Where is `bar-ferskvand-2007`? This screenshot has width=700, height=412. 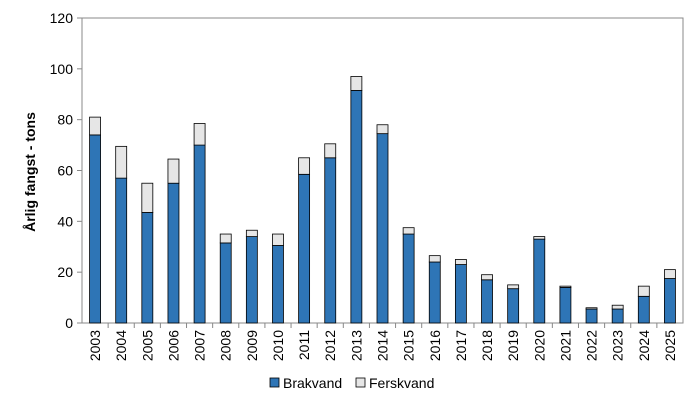
bar-ferskvand-2007 is located at coordinates (199, 134).